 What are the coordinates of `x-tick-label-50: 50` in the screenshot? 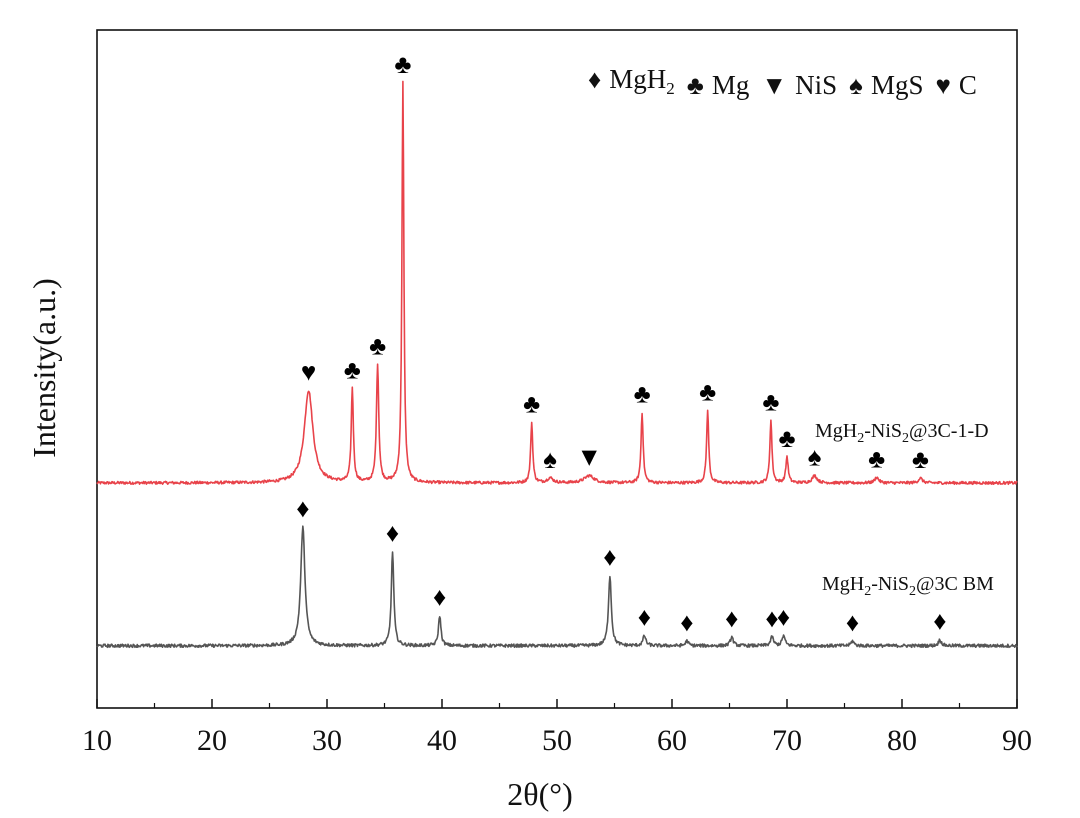 It's located at (557, 740).